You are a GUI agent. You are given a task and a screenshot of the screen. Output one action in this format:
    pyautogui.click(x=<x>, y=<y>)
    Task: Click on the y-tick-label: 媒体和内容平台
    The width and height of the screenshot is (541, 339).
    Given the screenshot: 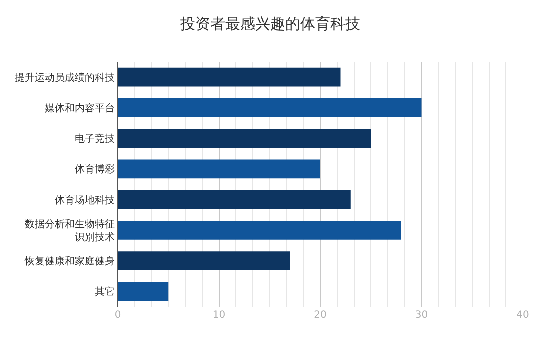 What is the action you would take?
    pyautogui.click(x=80, y=108)
    